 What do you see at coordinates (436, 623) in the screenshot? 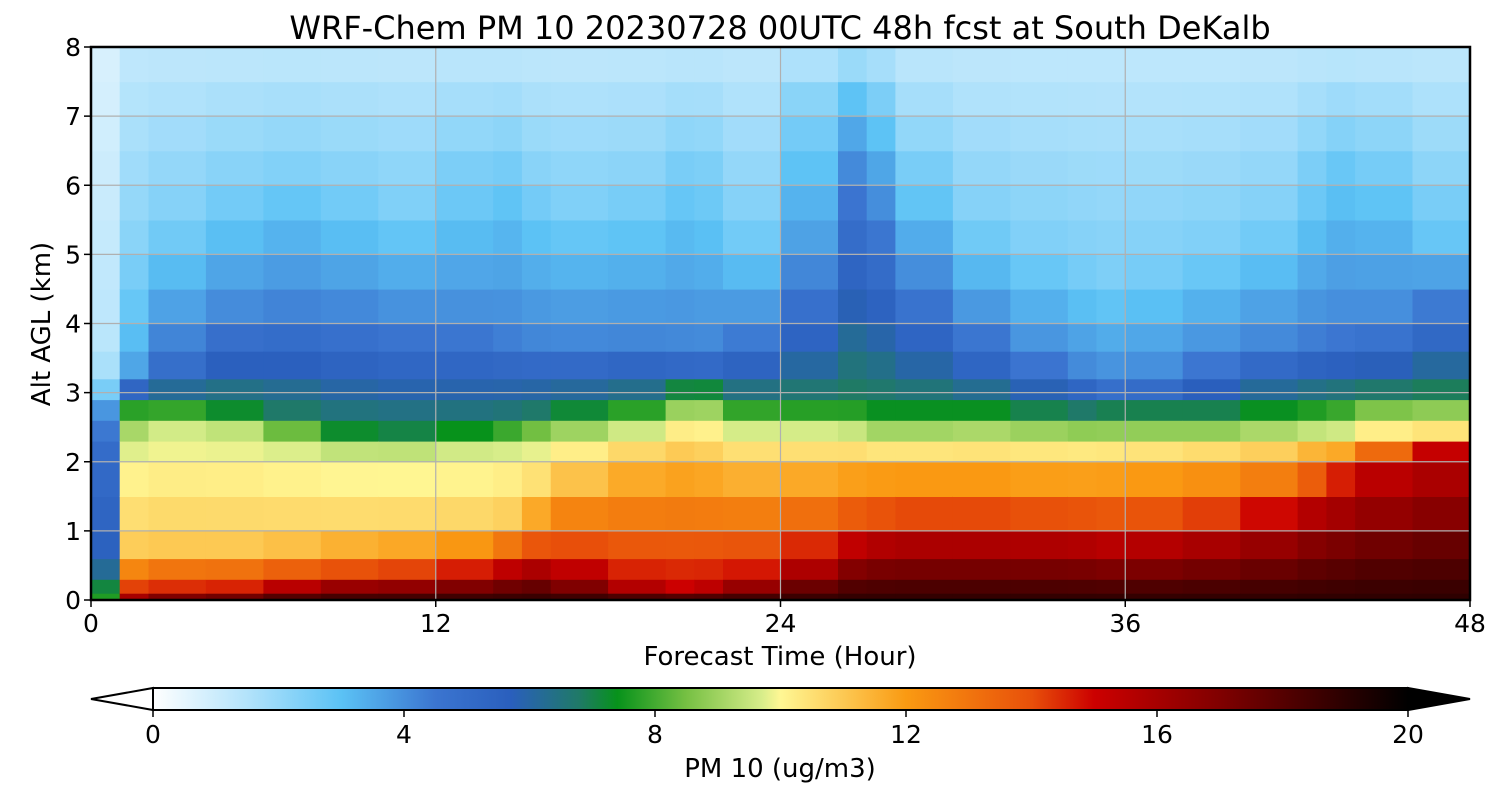
I see `x-tick-label: 12` at bounding box center [436, 623].